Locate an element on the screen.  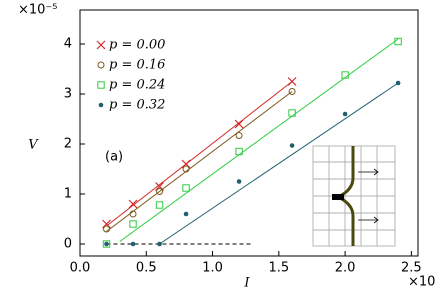
legend-label: p = 0.00 is located at coordinates (137, 45).